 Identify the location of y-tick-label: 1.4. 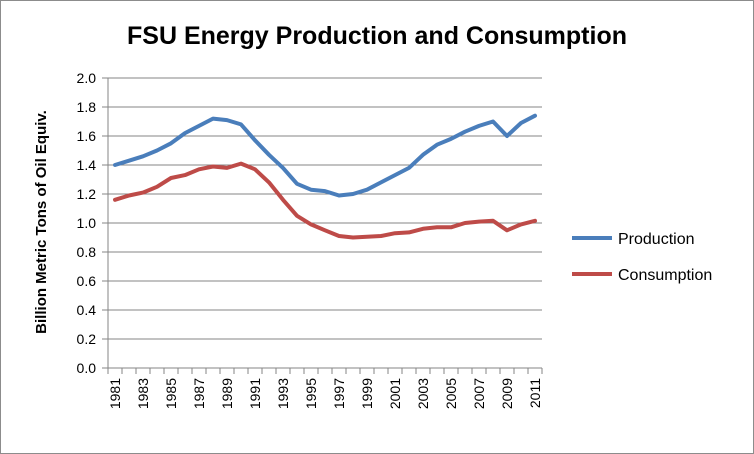
(87, 165).